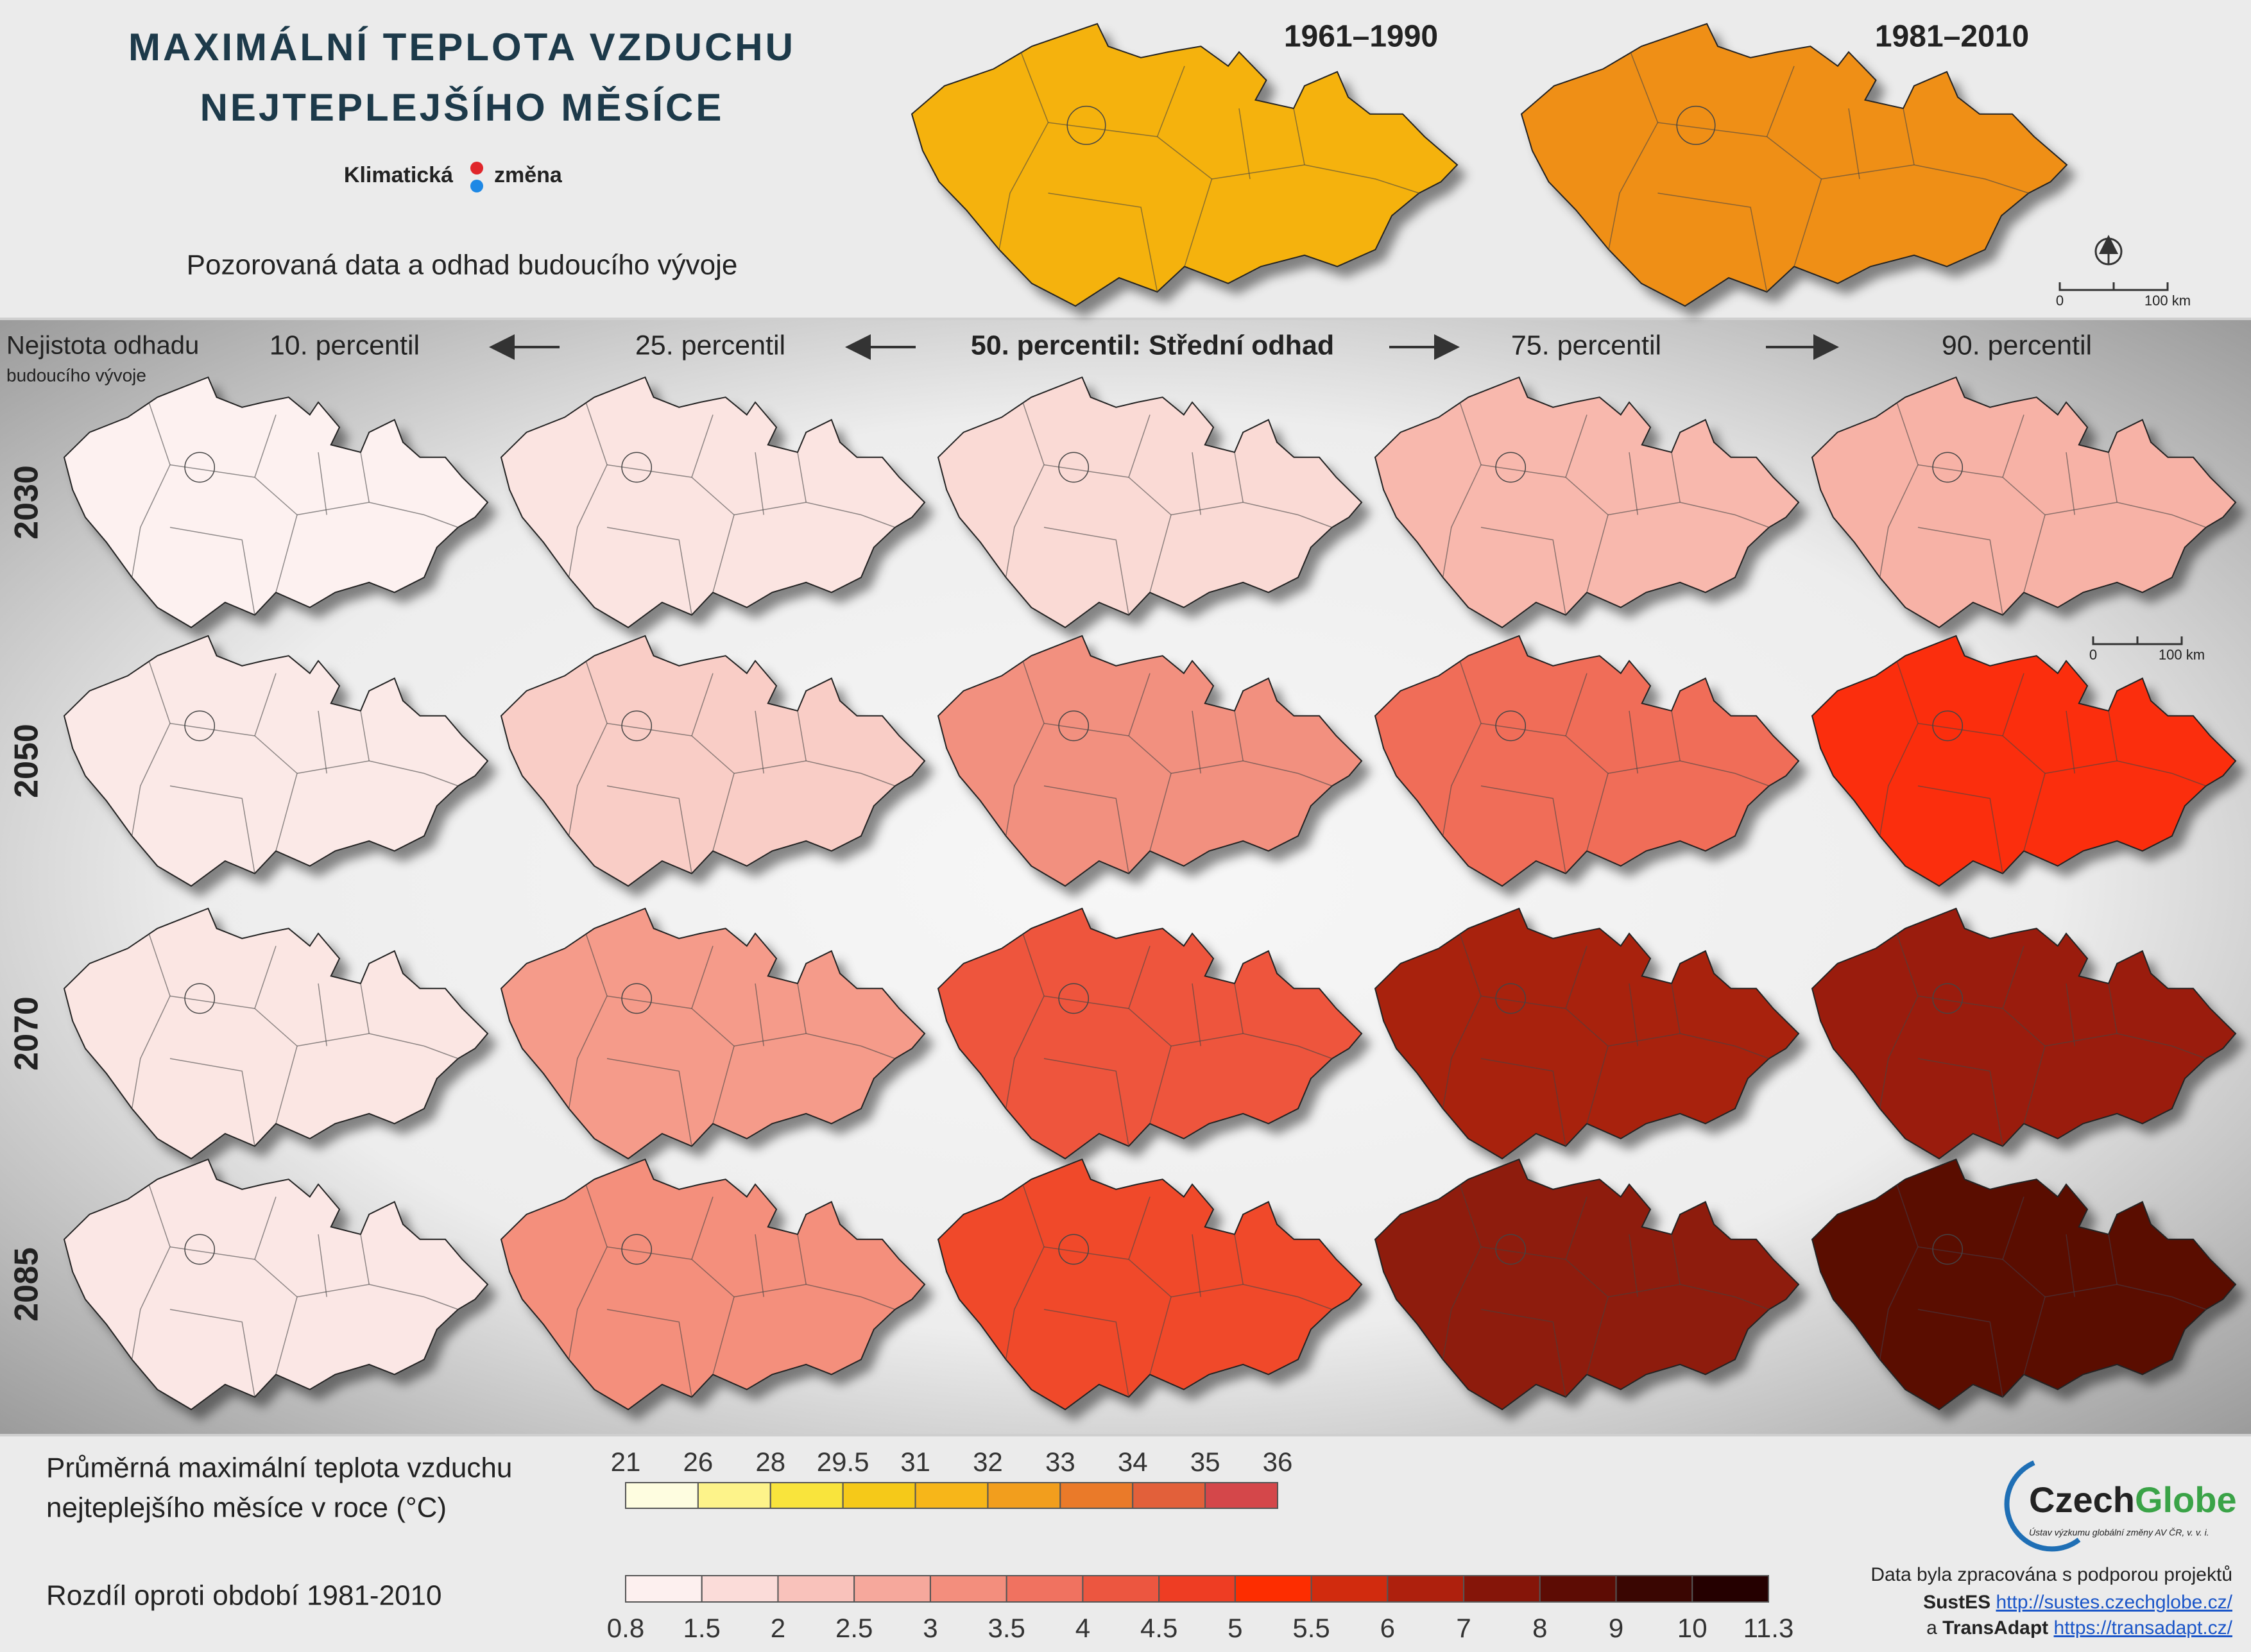 This screenshot has width=2251, height=1652. I want to click on project-prefix: a, so click(1931, 1628).